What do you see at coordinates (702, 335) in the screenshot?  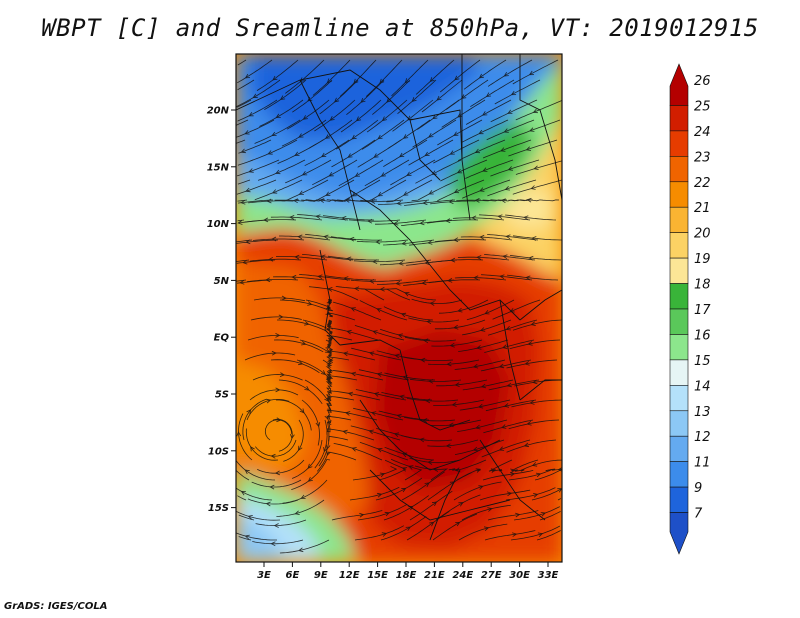 I see `colorbar-label: 16` at bounding box center [702, 335].